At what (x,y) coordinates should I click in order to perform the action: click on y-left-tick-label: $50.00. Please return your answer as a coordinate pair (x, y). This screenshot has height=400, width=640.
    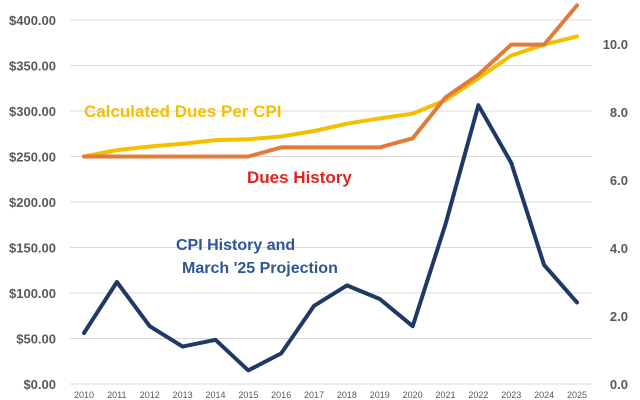
    Looking at the image, I should click on (36, 339).